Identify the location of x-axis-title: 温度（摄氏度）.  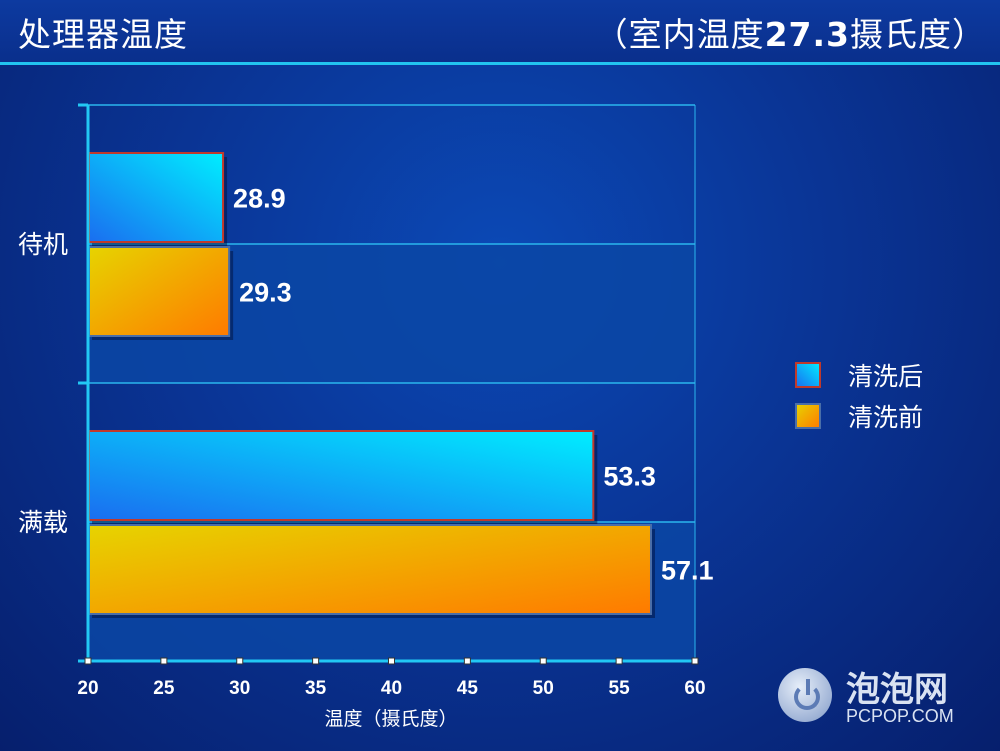
(390, 719).